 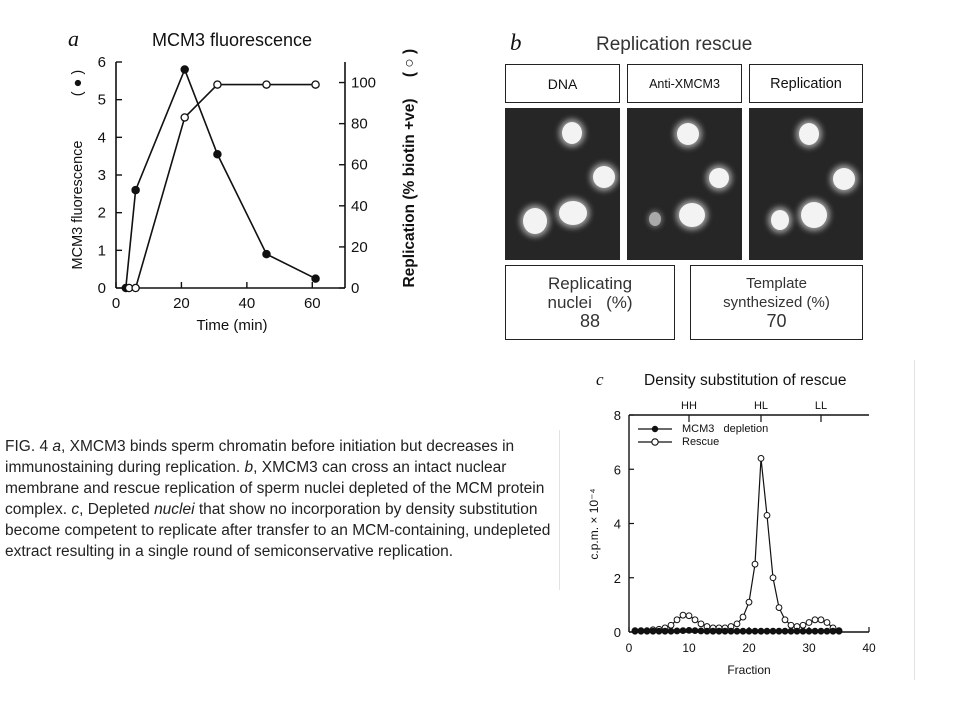 I want to click on x-tick-label: 60, so click(x=312, y=303).